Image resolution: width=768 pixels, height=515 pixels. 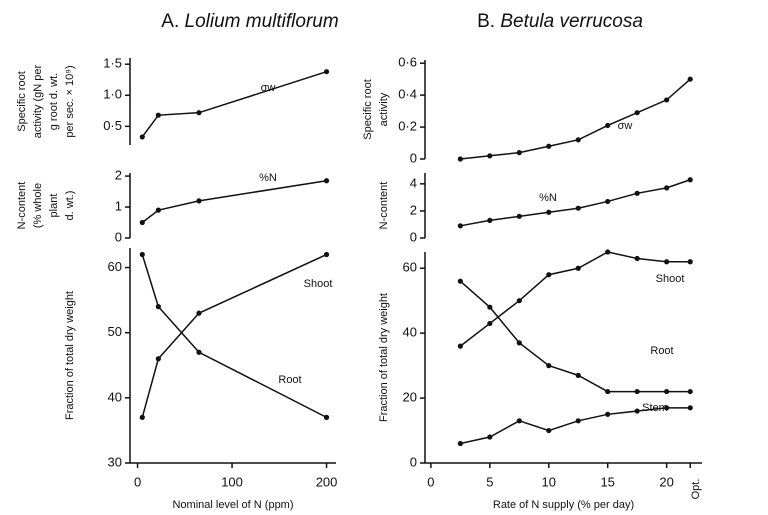 What do you see at coordinates (38, 205) in the screenshot?
I see `y-axis-label: (% whole` at bounding box center [38, 205].